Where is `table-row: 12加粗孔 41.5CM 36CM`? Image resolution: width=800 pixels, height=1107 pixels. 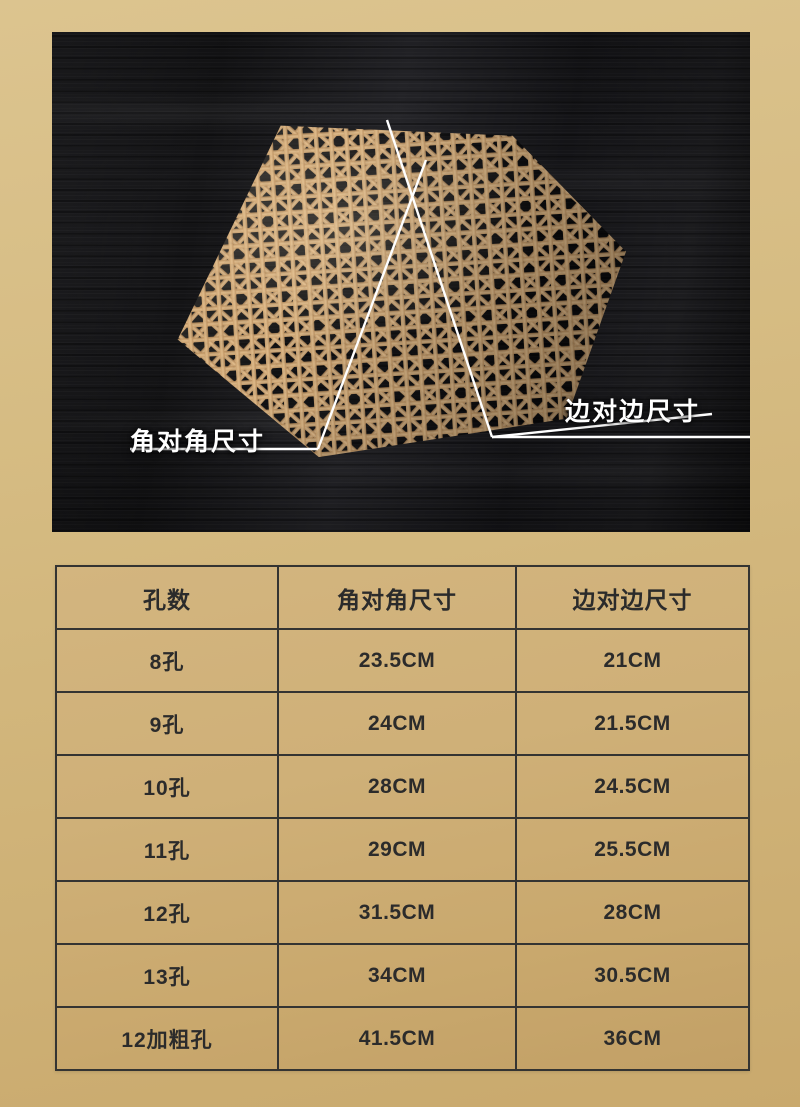 table-row: 12加粗孔 41.5CM 36CM is located at coordinates (402, 1038).